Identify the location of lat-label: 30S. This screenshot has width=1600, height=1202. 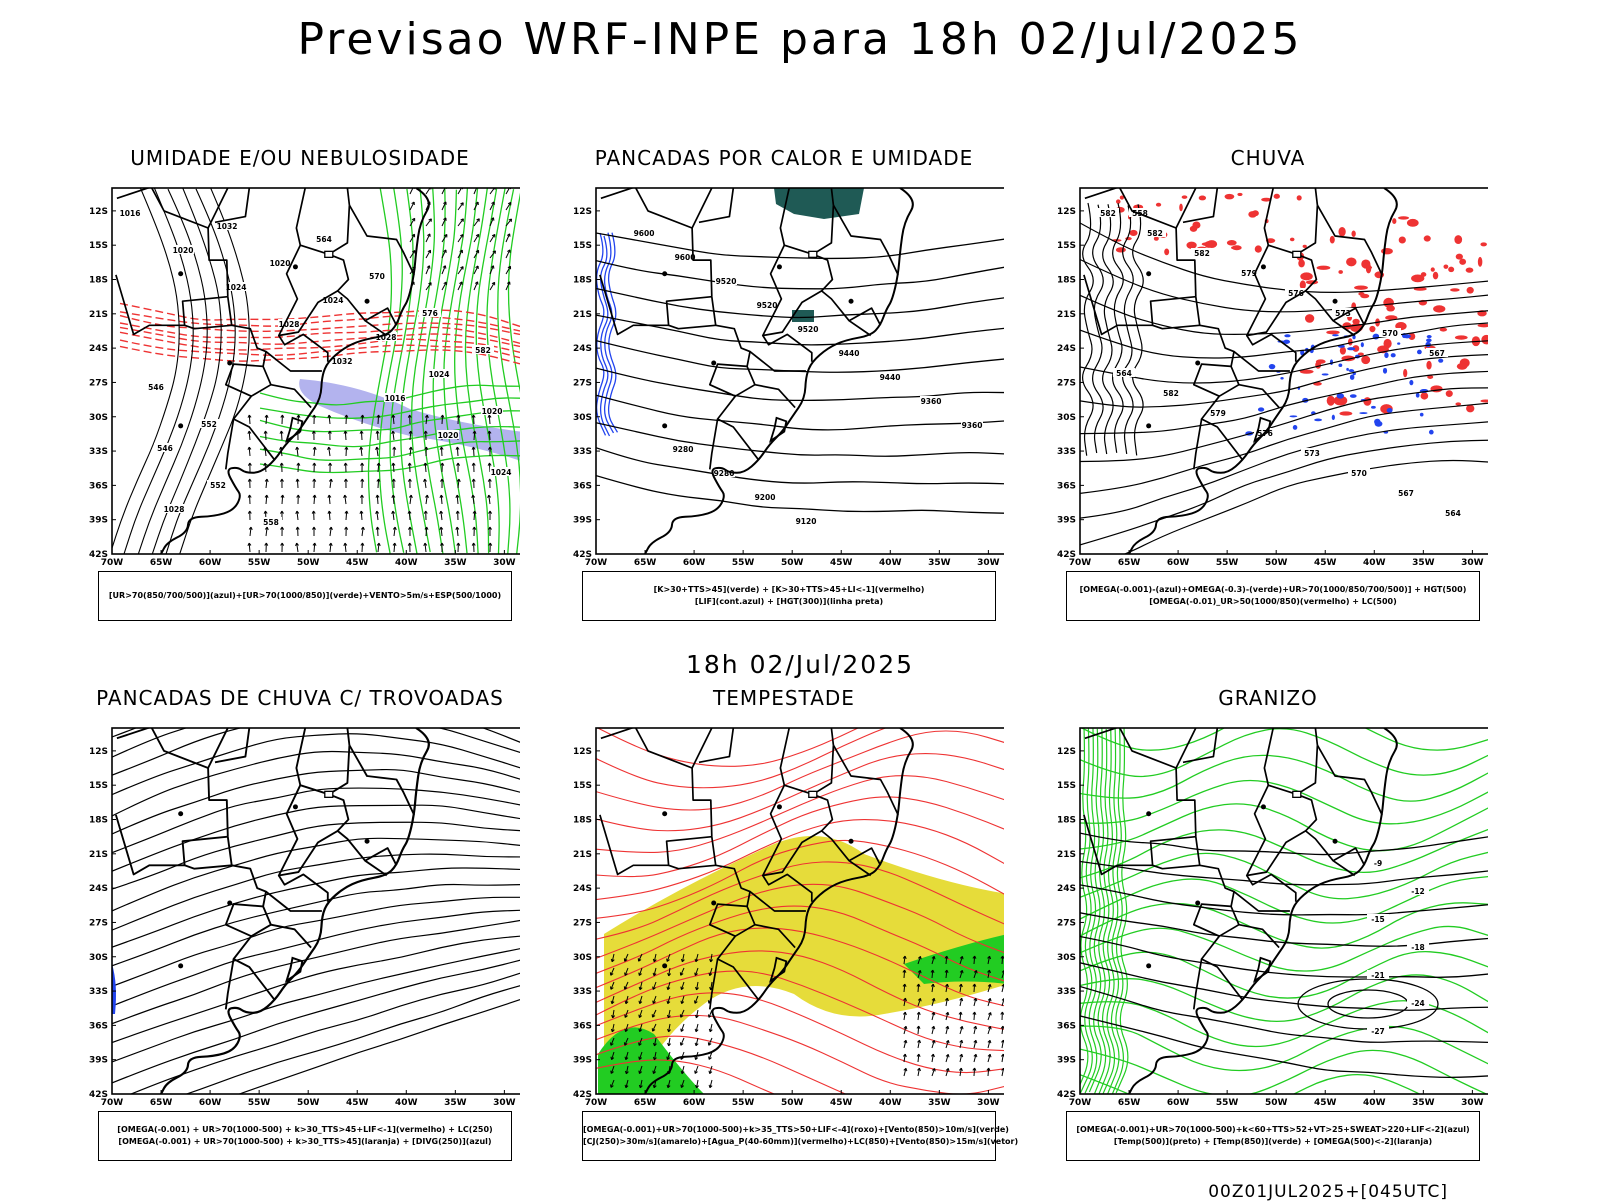
(1066, 418).